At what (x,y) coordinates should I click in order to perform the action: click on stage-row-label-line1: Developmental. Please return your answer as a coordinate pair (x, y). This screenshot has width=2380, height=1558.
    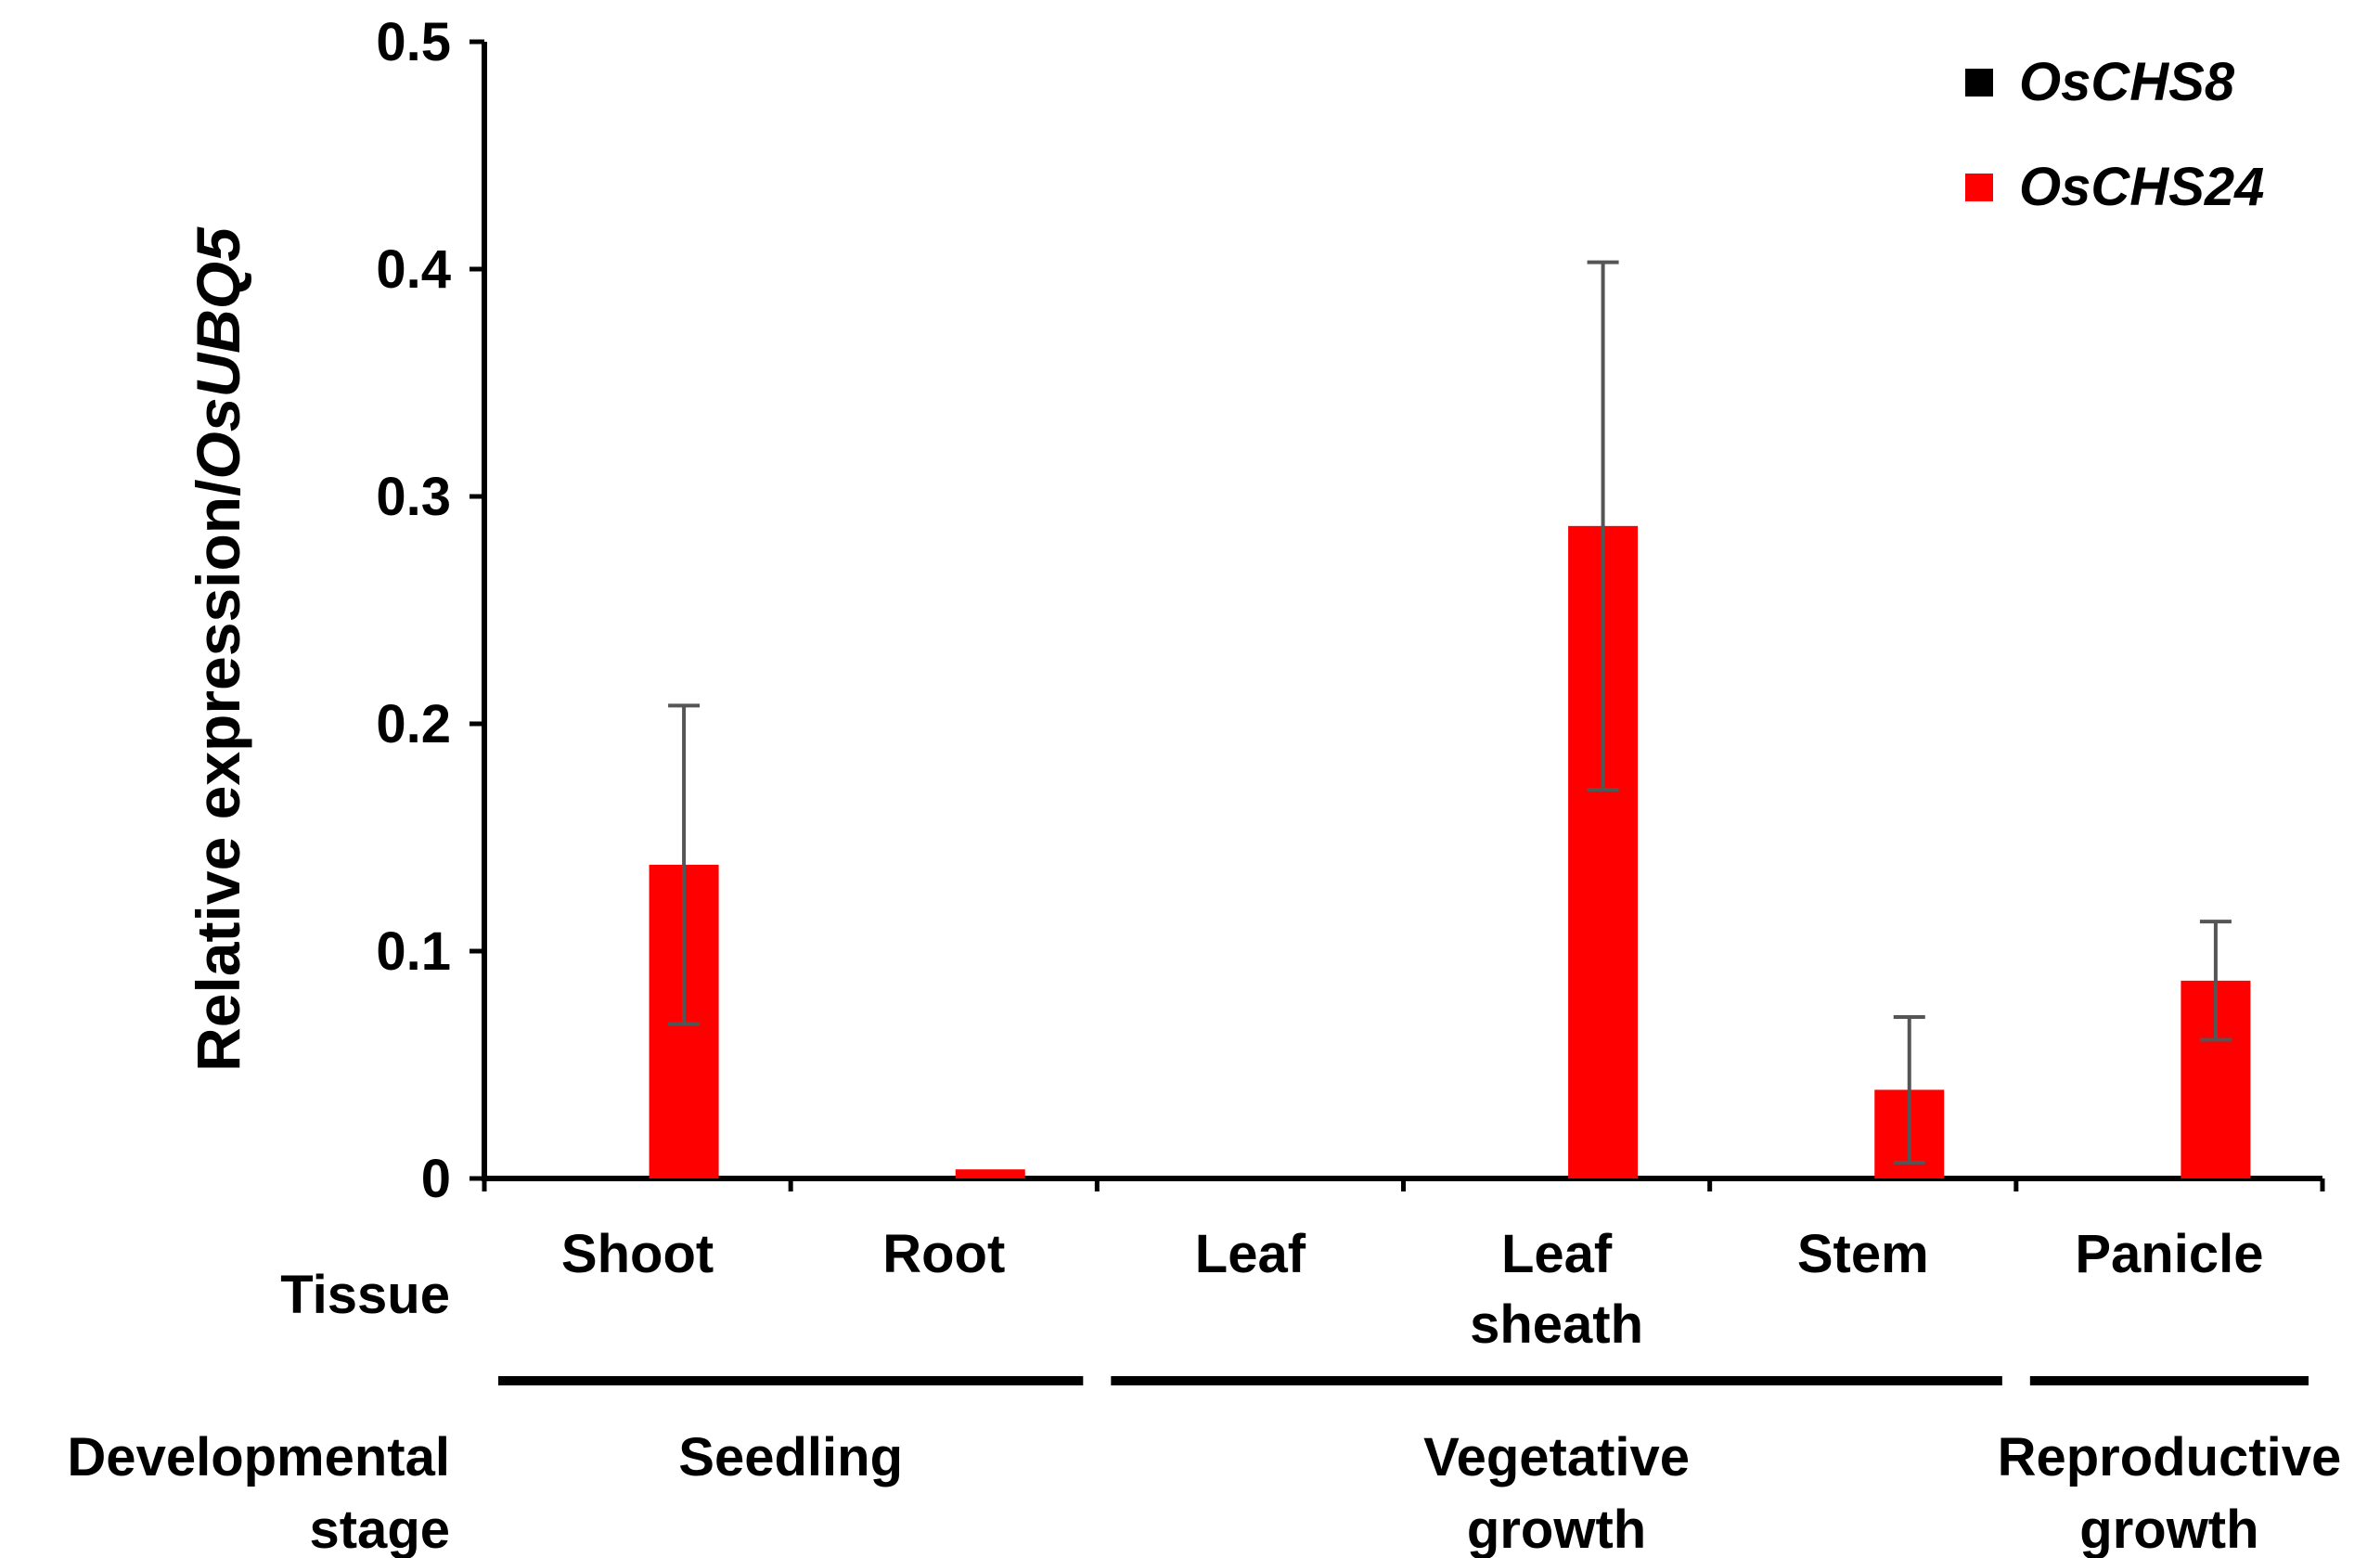
    Looking at the image, I should click on (258, 1457).